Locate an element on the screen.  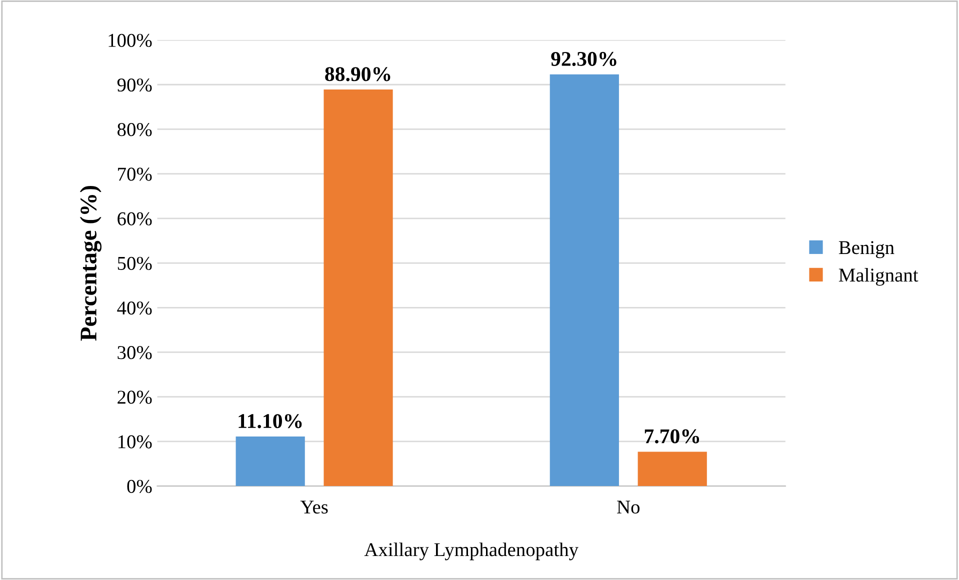
y-tick-label: 20% is located at coordinates (135, 397).